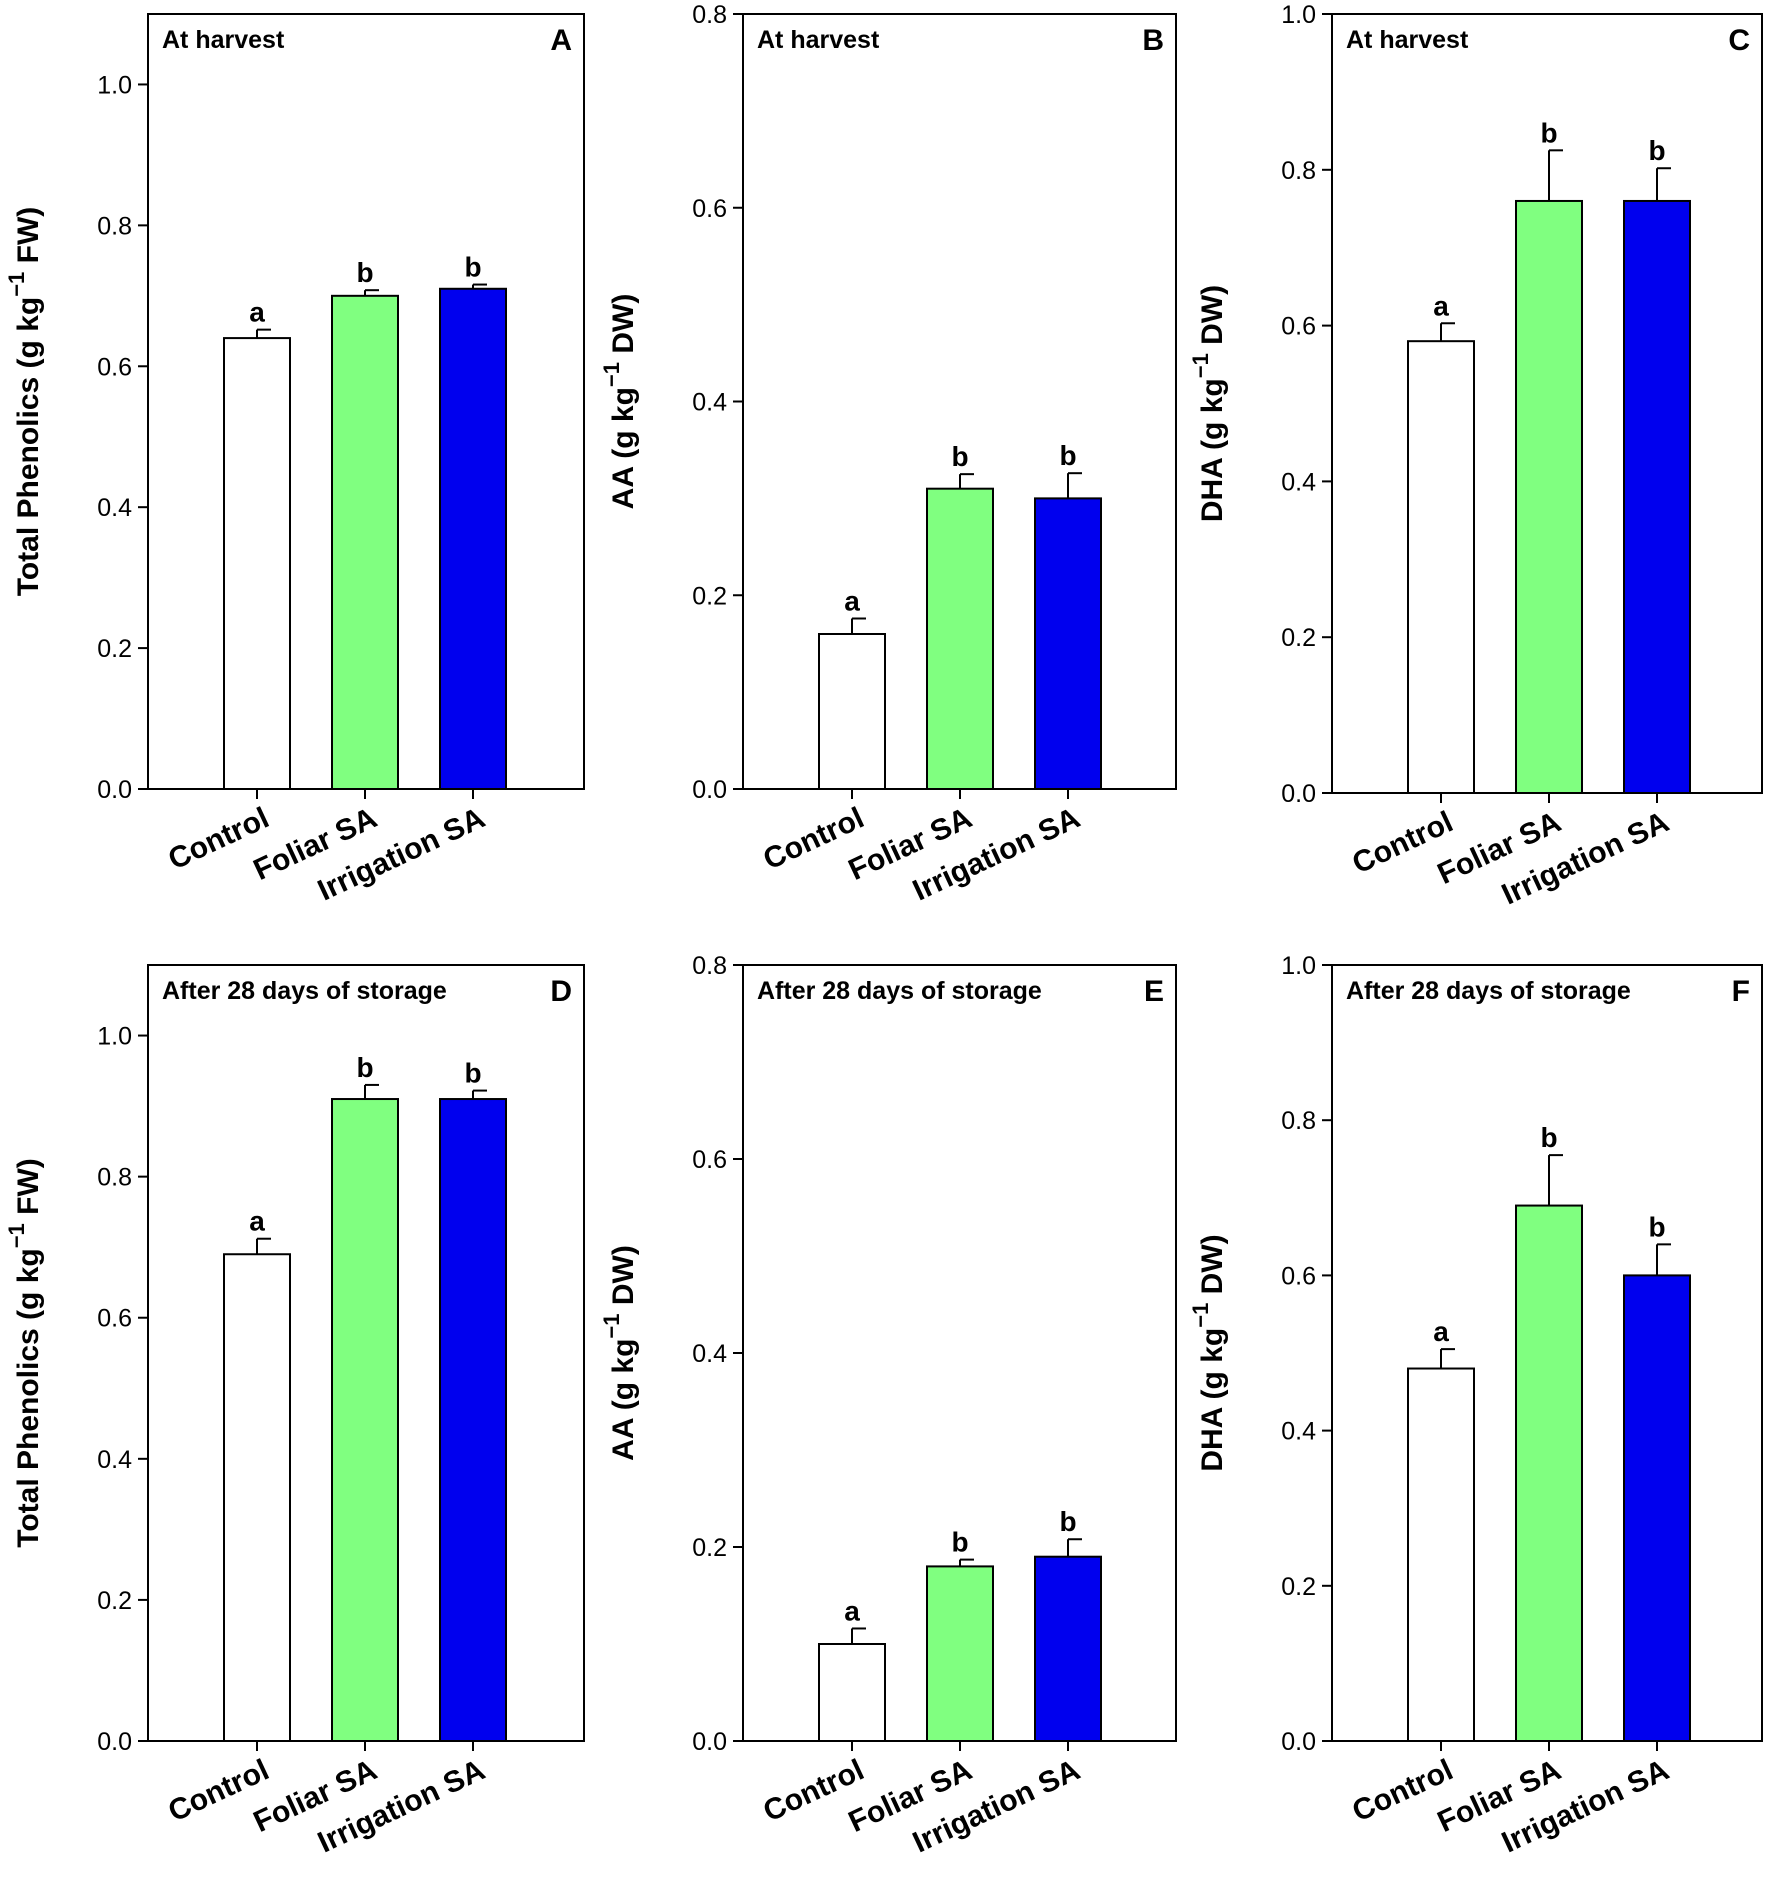 This screenshot has width=1772, height=1888. I want to click on panel-letter: E, so click(1154, 991).